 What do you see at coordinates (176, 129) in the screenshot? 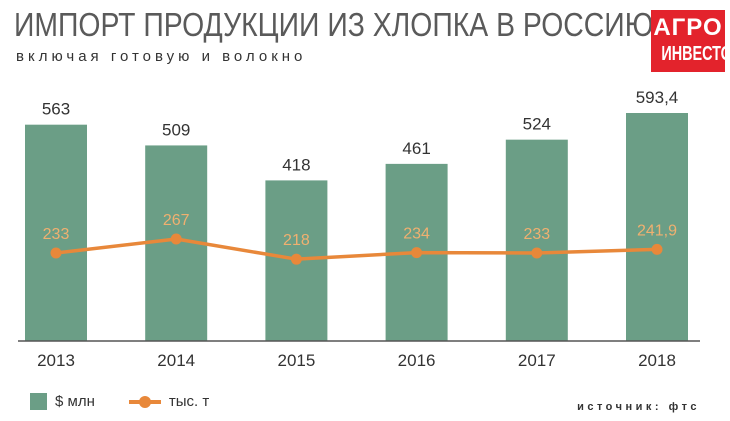
I see `bar-value-label: 509` at bounding box center [176, 129].